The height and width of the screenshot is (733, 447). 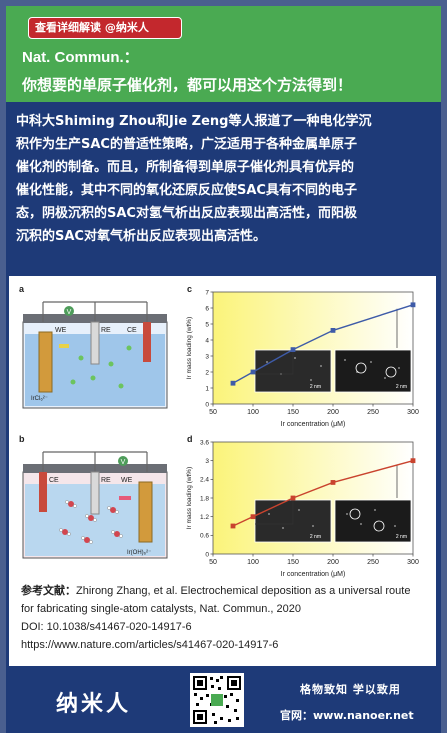 What do you see at coordinates (186, 144) in the screenshot?
I see `summary-line: 积作为生产SAC的普适性策略，广泛适用于各种金属单原子` at bounding box center [186, 144].